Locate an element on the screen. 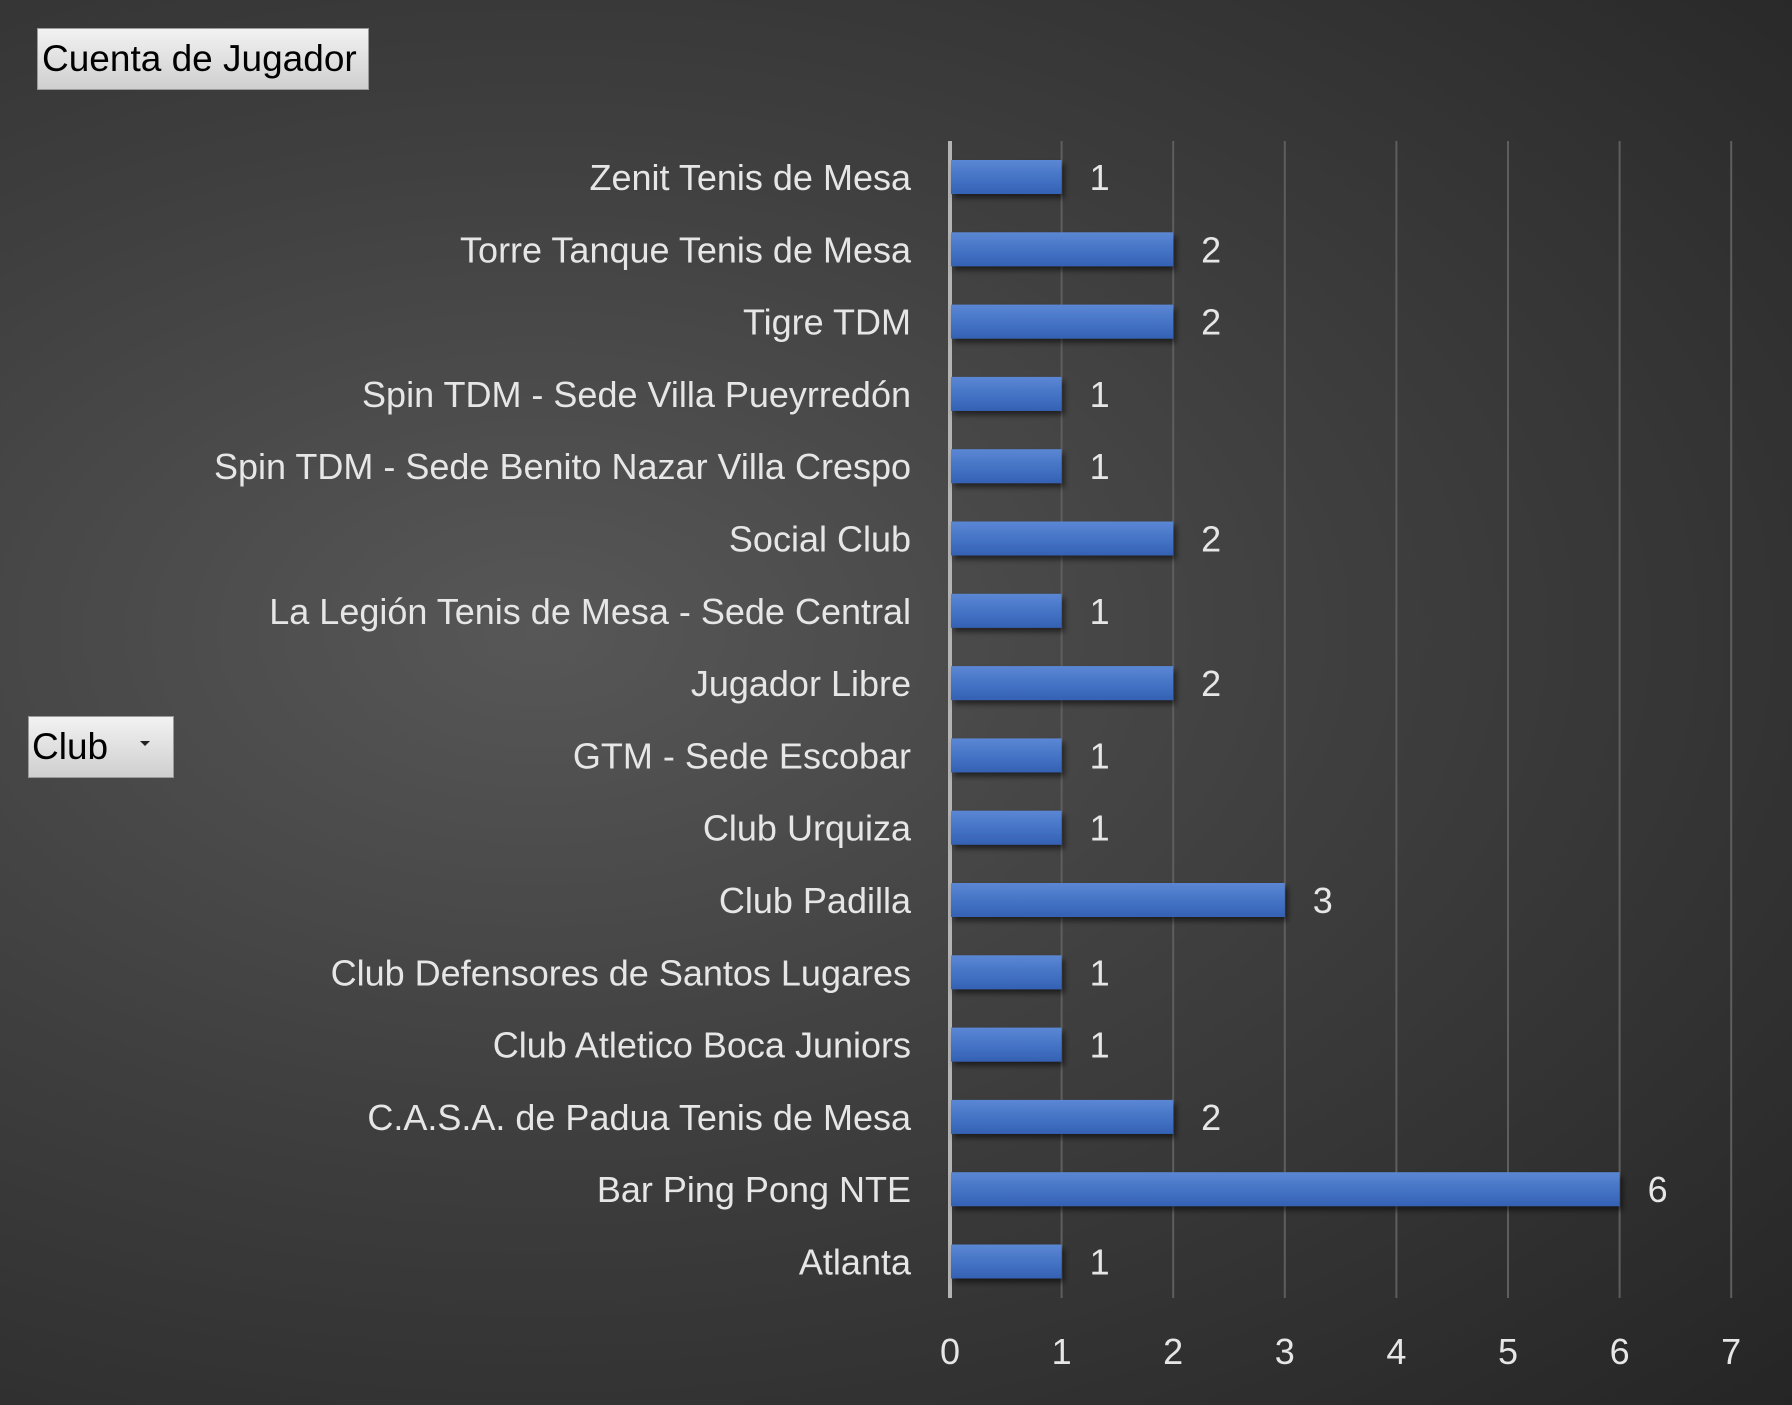 The width and height of the screenshot is (1792, 1405). club-field-label: Club is located at coordinates (70, 746).